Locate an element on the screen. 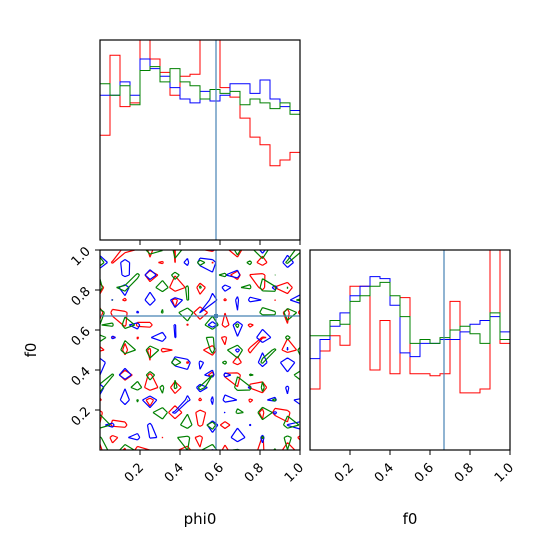 The image size is (550, 550). contour-xtick-label-4: 1.0 is located at coordinates (294, 472).